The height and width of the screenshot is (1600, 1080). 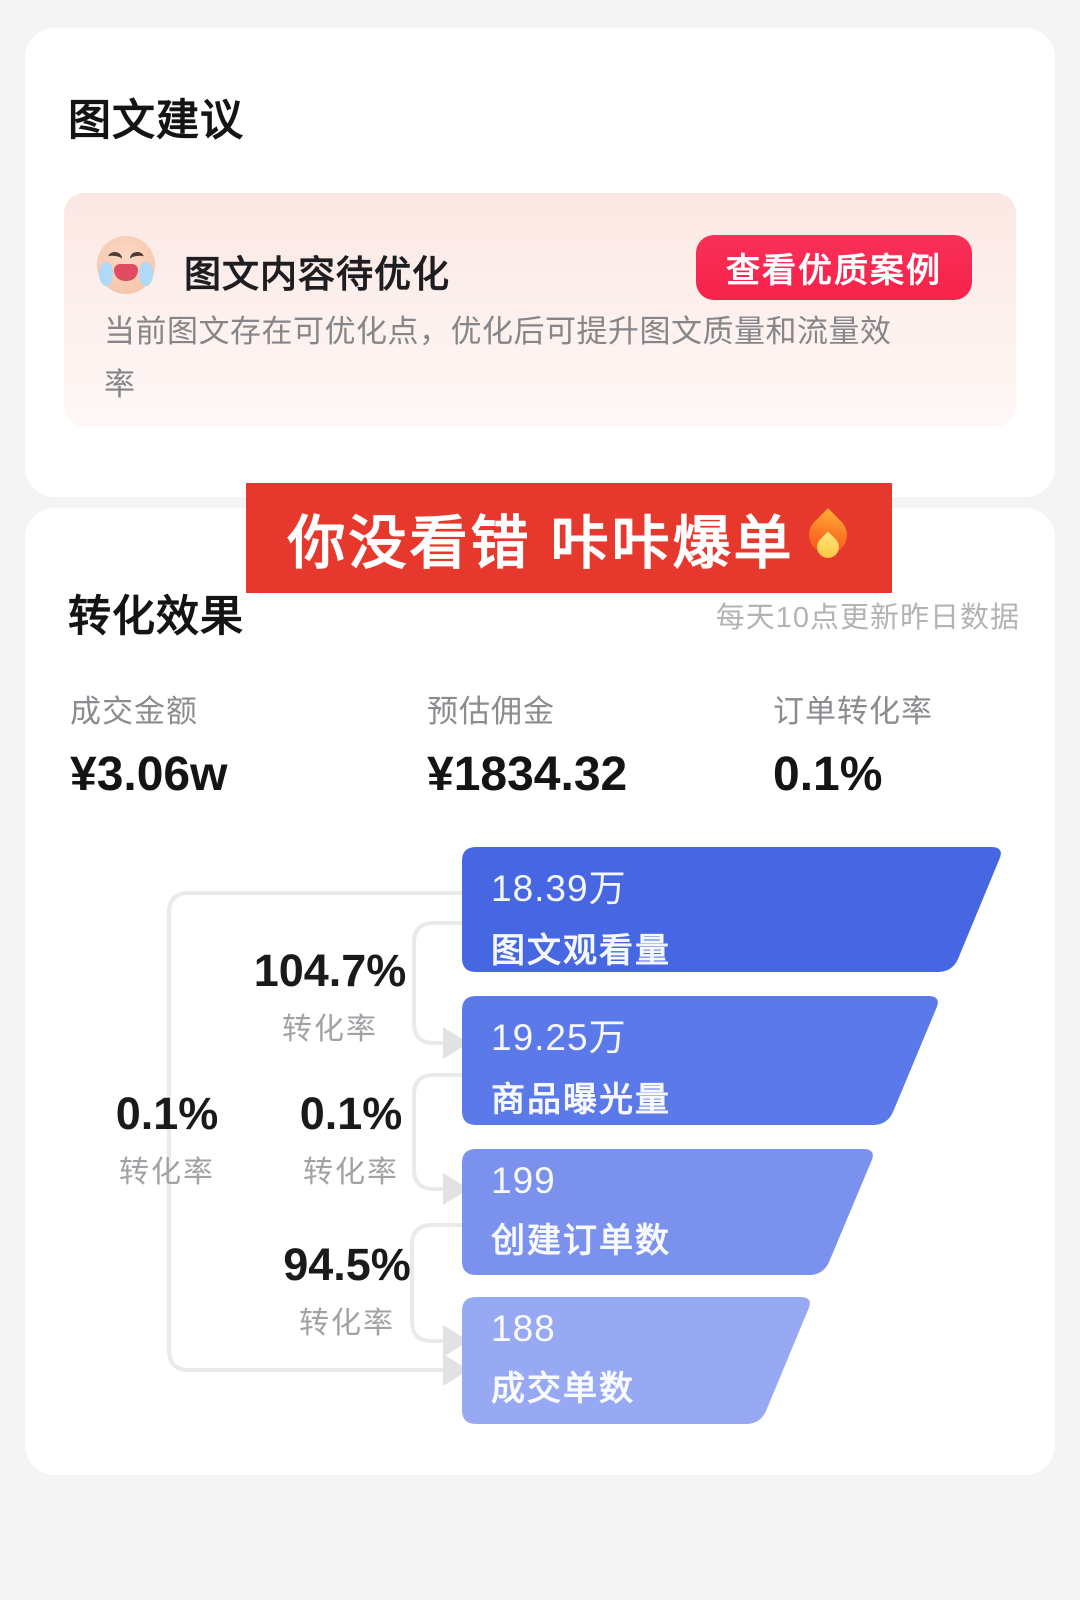 I want to click on conversion-rate-value: 94.5%, so click(x=347, y=1264).